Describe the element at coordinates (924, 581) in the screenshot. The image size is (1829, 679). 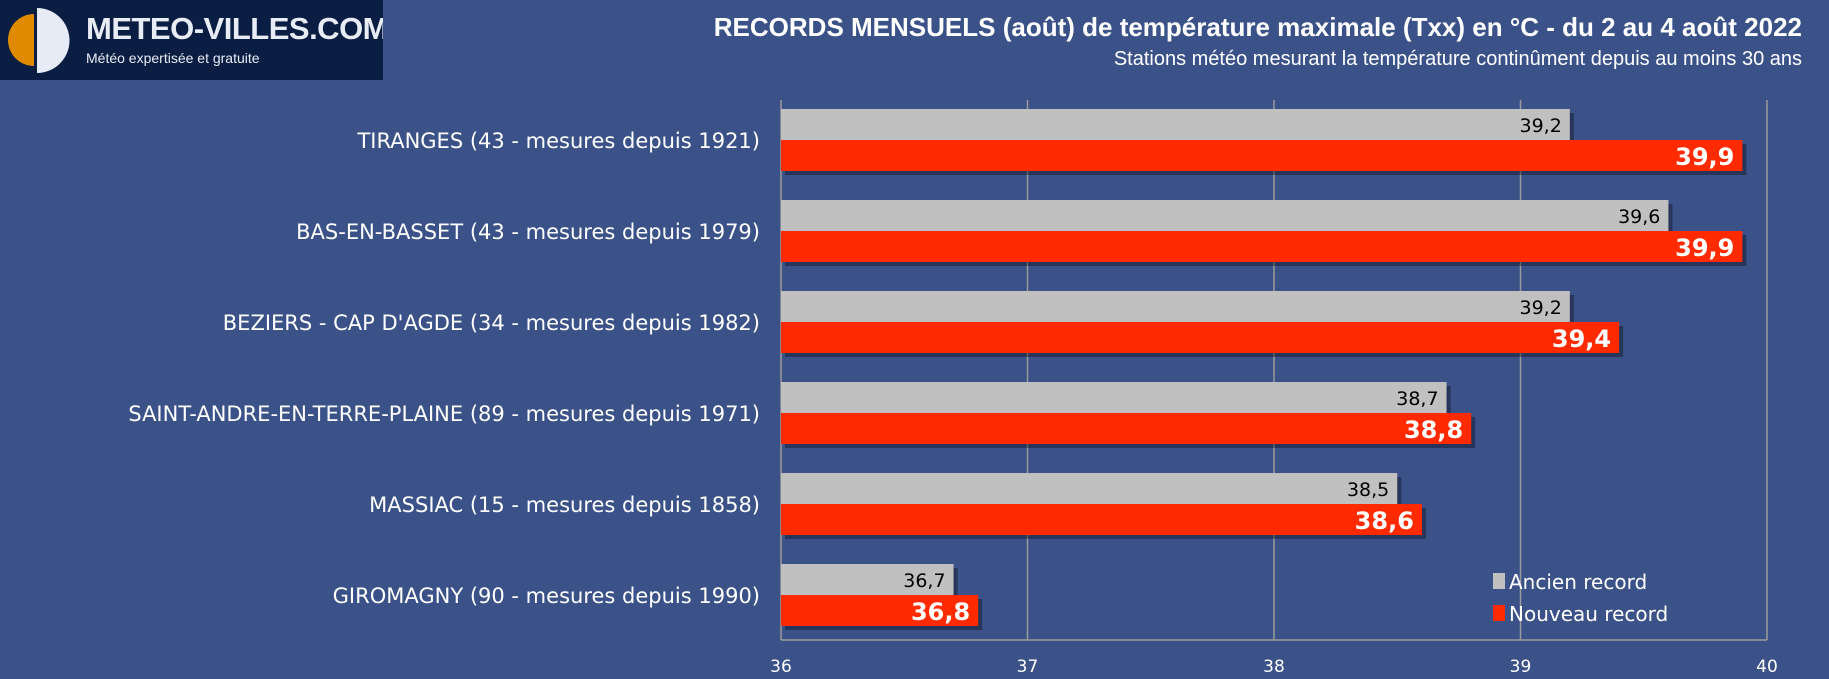
I see `data-label-old: 36,7` at that location.